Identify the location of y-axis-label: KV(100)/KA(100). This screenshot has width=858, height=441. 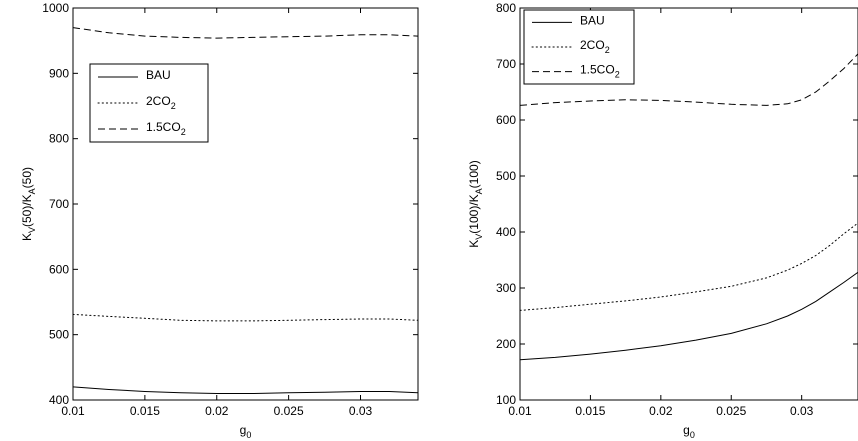
(475, 203).